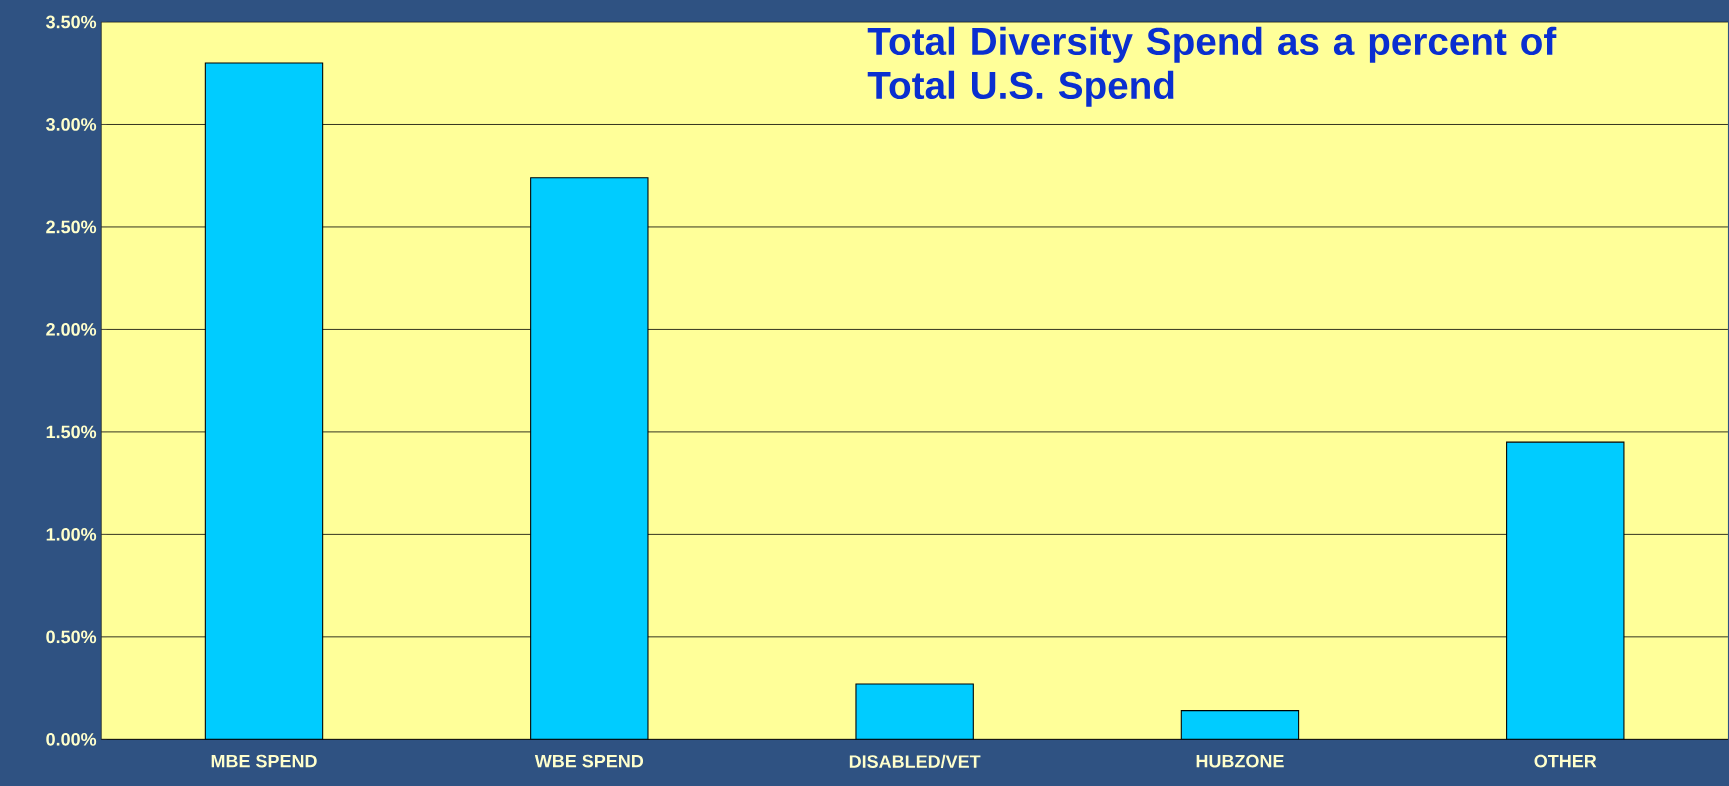 This screenshot has height=786, width=1729. I want to click on x-tick-label: MBE SPEND, so click(264, 761).